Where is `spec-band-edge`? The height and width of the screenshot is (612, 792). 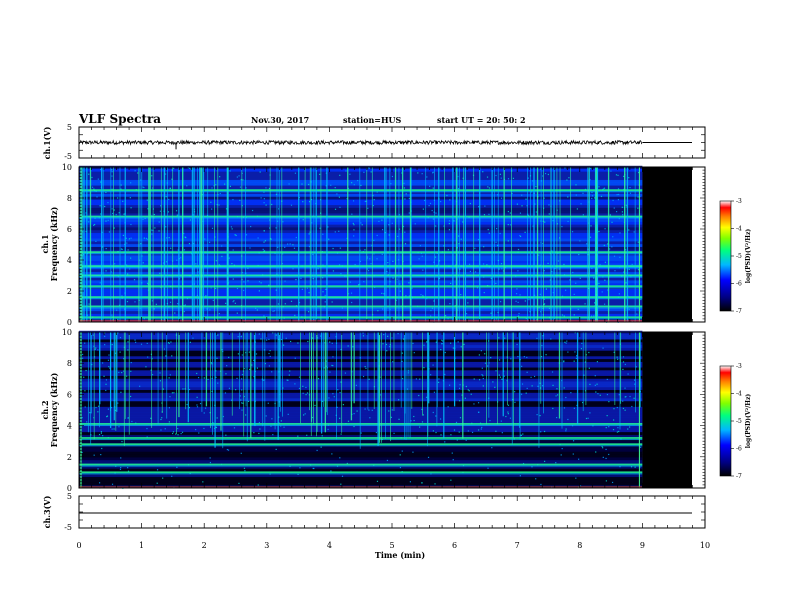
spec-band-edge is located at coordinates (361, 446).